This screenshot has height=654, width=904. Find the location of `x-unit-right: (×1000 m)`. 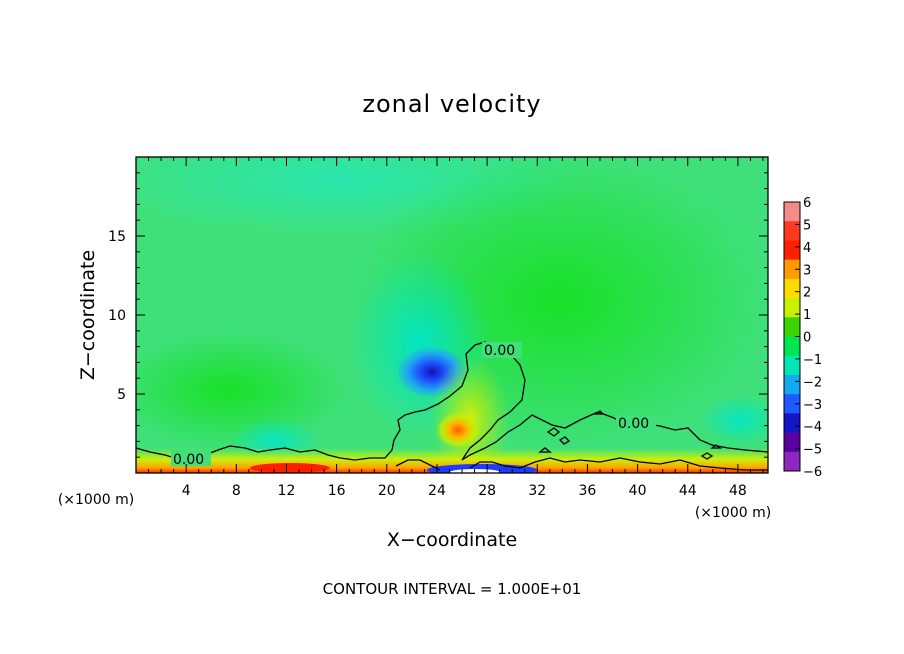

x-unit-right: (×1000 m) is located at coordinates (733, 513).